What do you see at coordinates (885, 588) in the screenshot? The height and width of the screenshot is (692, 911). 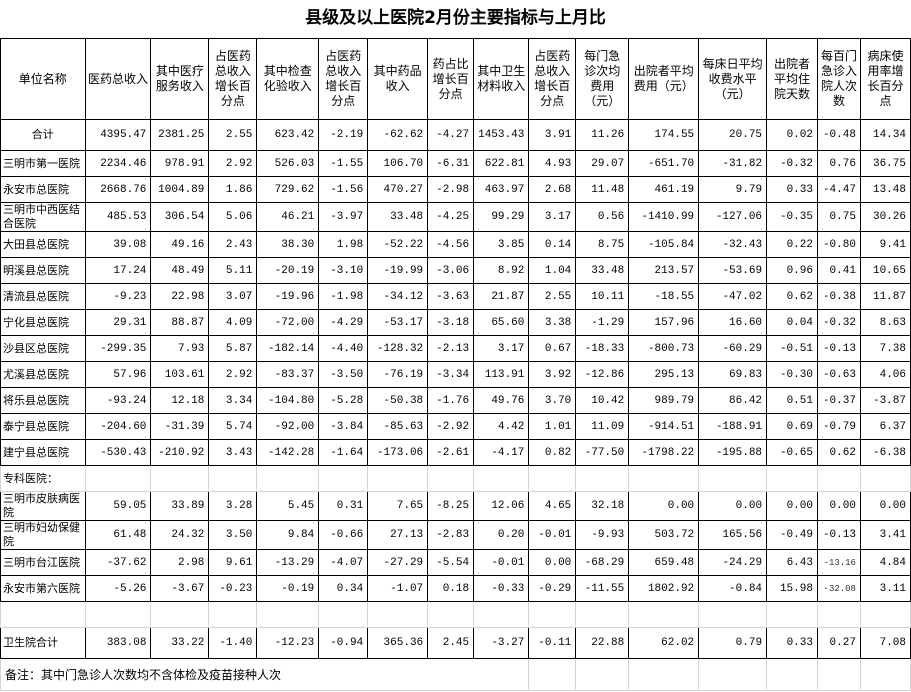 I see `value-cell: 3.11` at bounding box center [885, 588].